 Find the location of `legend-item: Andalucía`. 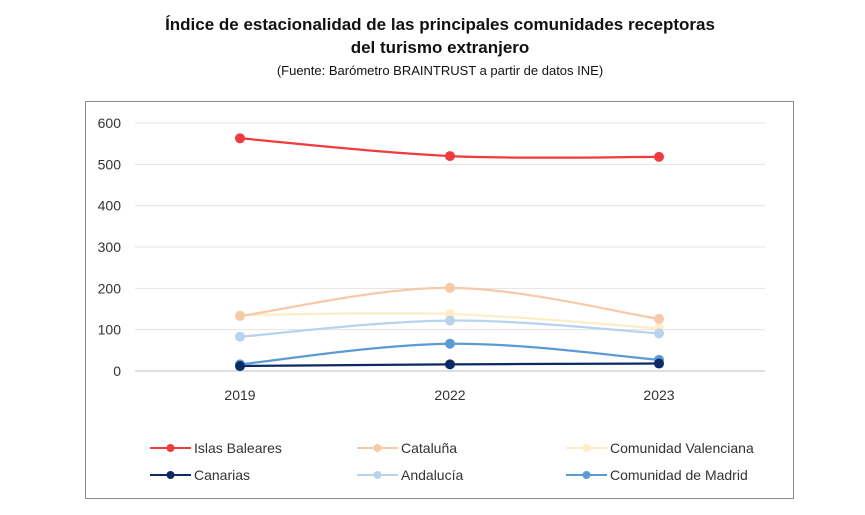

legend-item: Andalucía is located at coordinates (410, 475).